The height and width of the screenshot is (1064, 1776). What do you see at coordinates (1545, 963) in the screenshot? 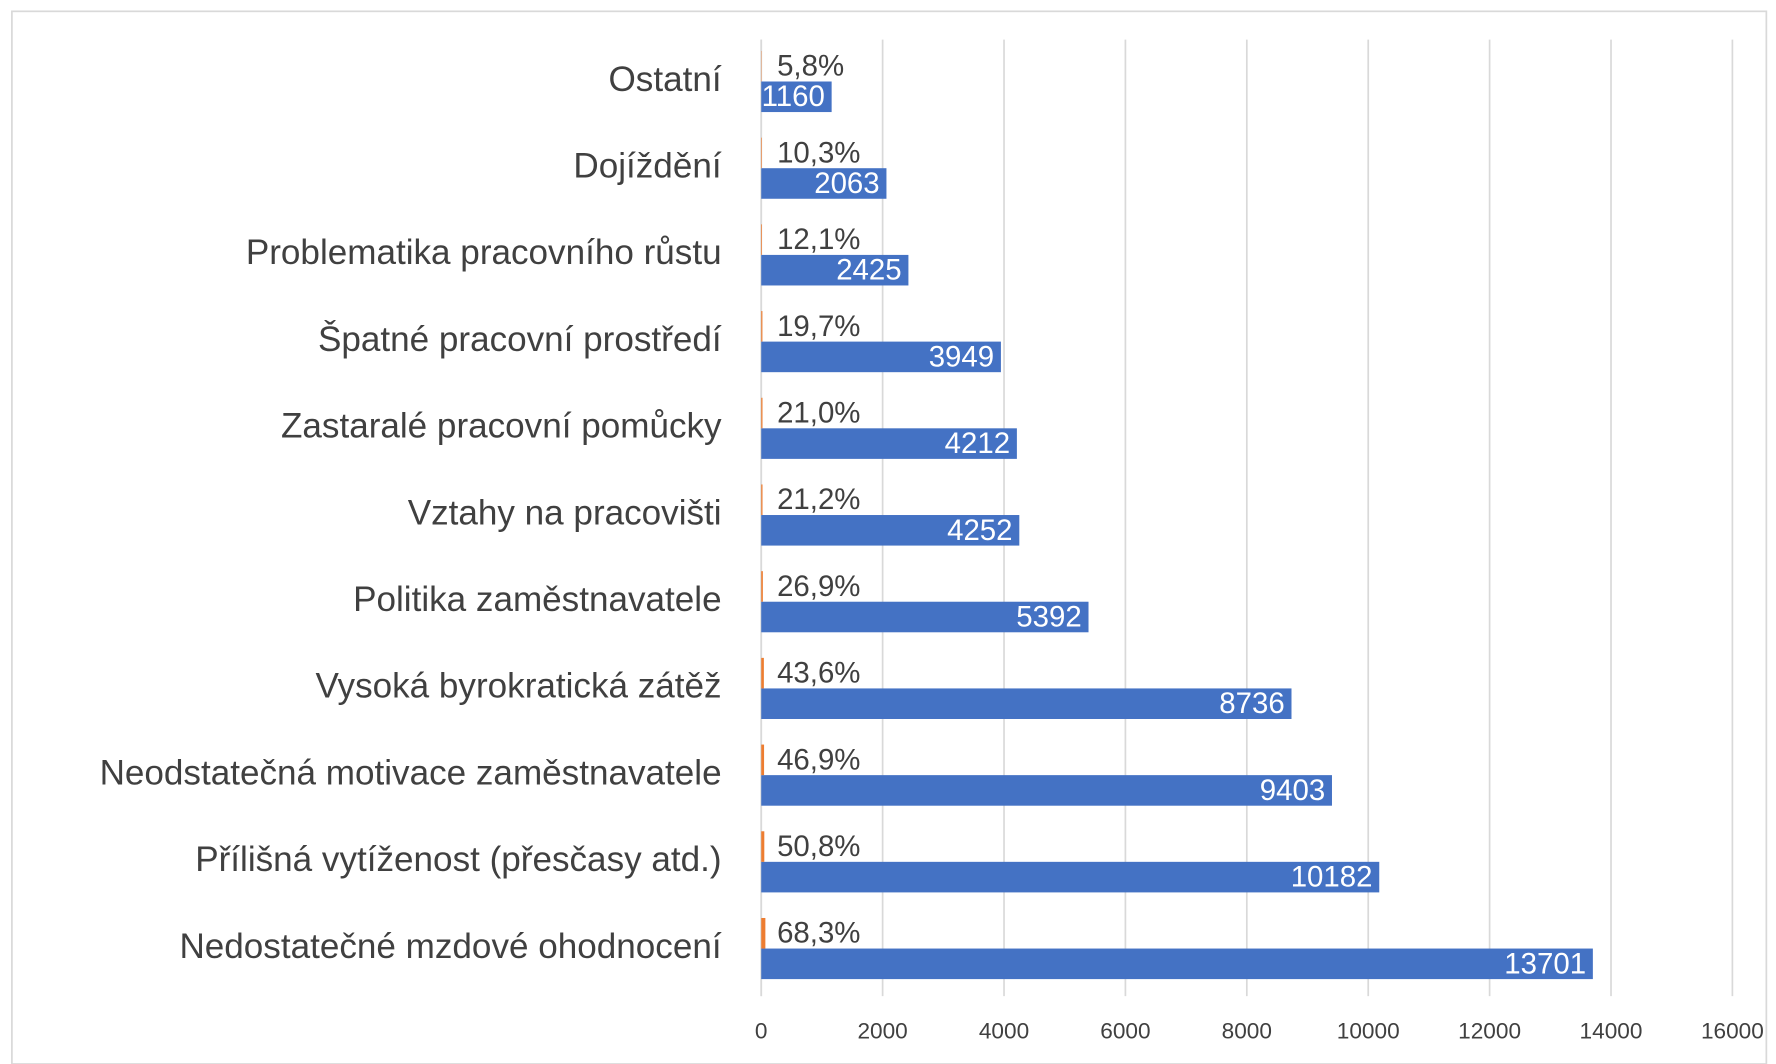
I see `value-label: 13701` at bounding box center [1545, 963].